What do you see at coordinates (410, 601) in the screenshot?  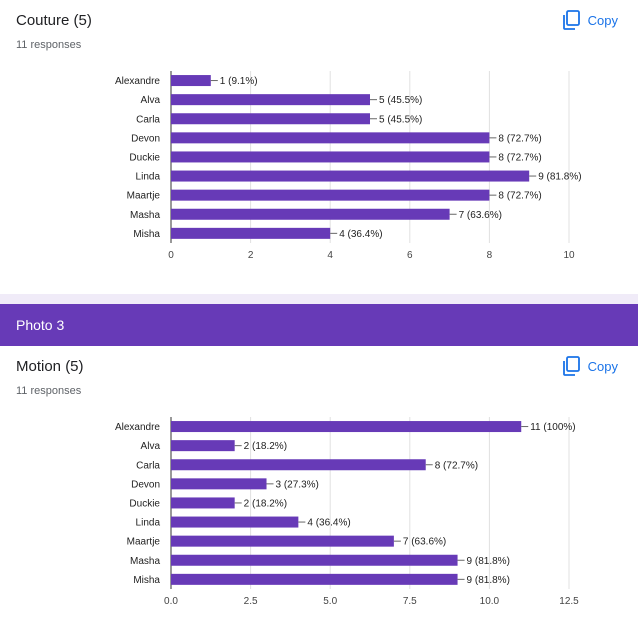 I see `x-tick-label: 7.5` at bounding box center [410, 601].